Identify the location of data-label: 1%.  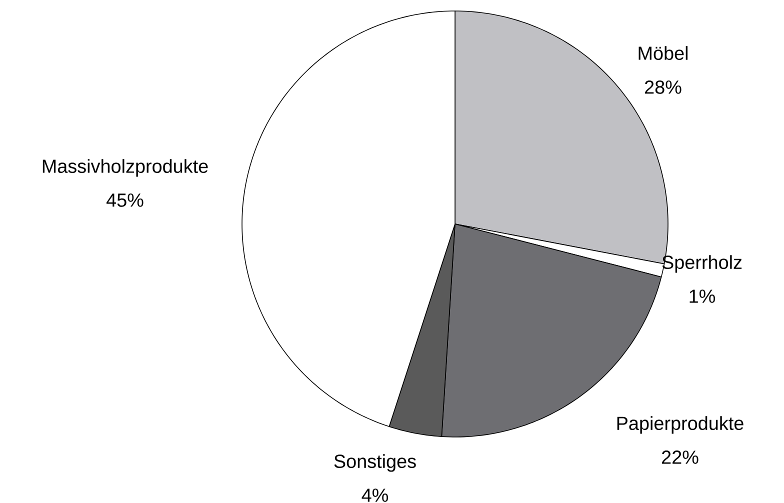
(703, 296).